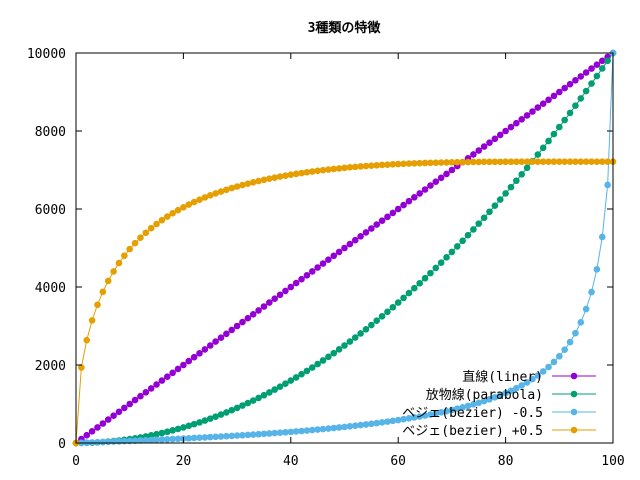 The height and width of the screenshot is (480, 640). Describe the element at coordinates (511, 395) in the screenshot. I see `legend-item: 放物線(parabola)` at that location.